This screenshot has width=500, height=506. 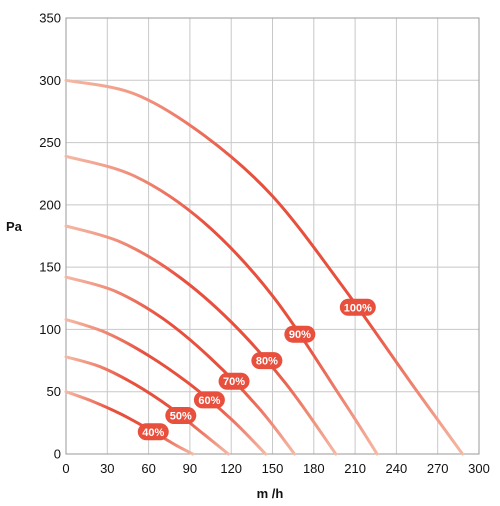 I want to click on y-tick-label: 50, so click(x=54, y=391).